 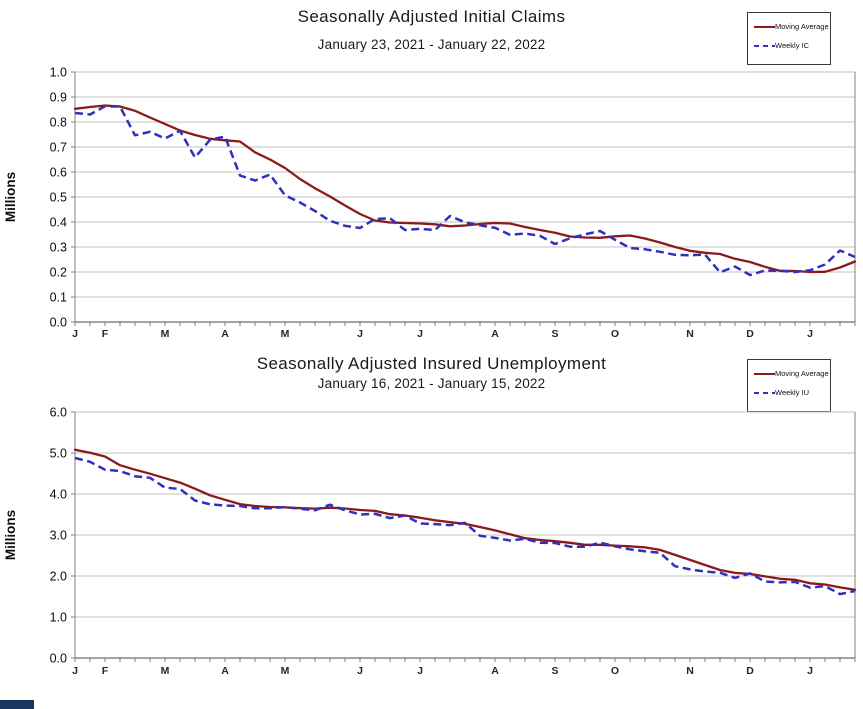 What do you see at coordinates (58, 98) in the screenshot?
I see `y-tick-label: 0.9` at bounding box center [58, 98].